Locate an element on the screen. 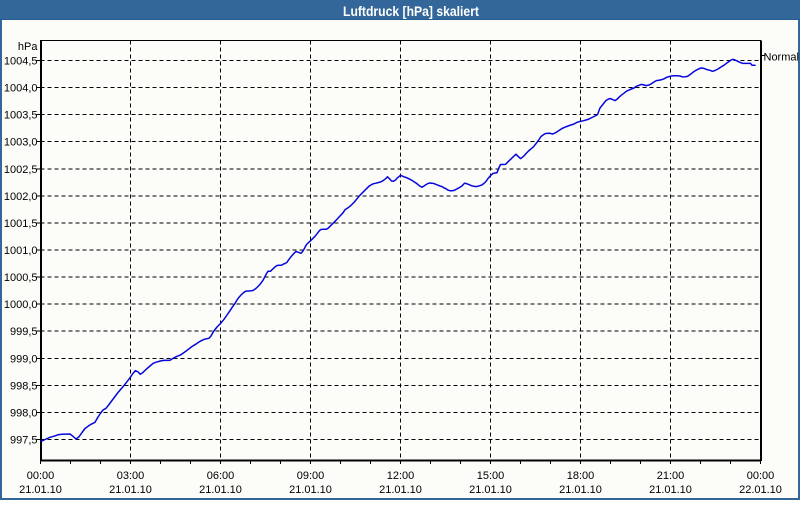 Image resolution: width=800 pixels, height=505 pixels. svg-text: 22.01.10 is located at coordinates (760, 490).